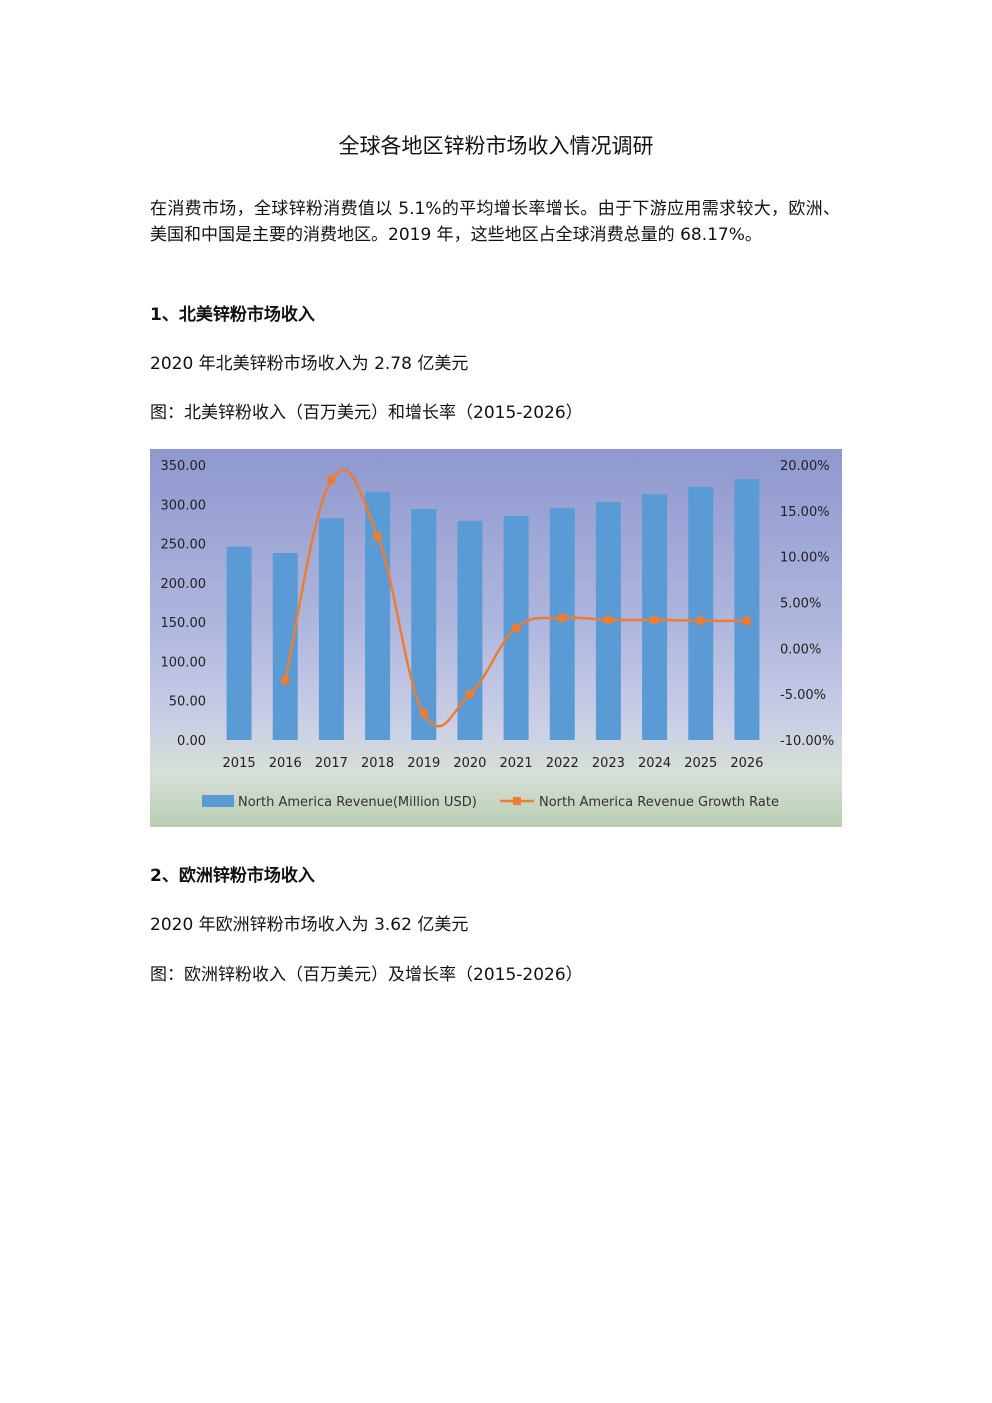 The height and width of the screenshot is (1403, 992). What do you see at coordinates (184, 623) in the screenshot?
I see `y-left-tick-label: 150.00` at bounding box center [184, 623].